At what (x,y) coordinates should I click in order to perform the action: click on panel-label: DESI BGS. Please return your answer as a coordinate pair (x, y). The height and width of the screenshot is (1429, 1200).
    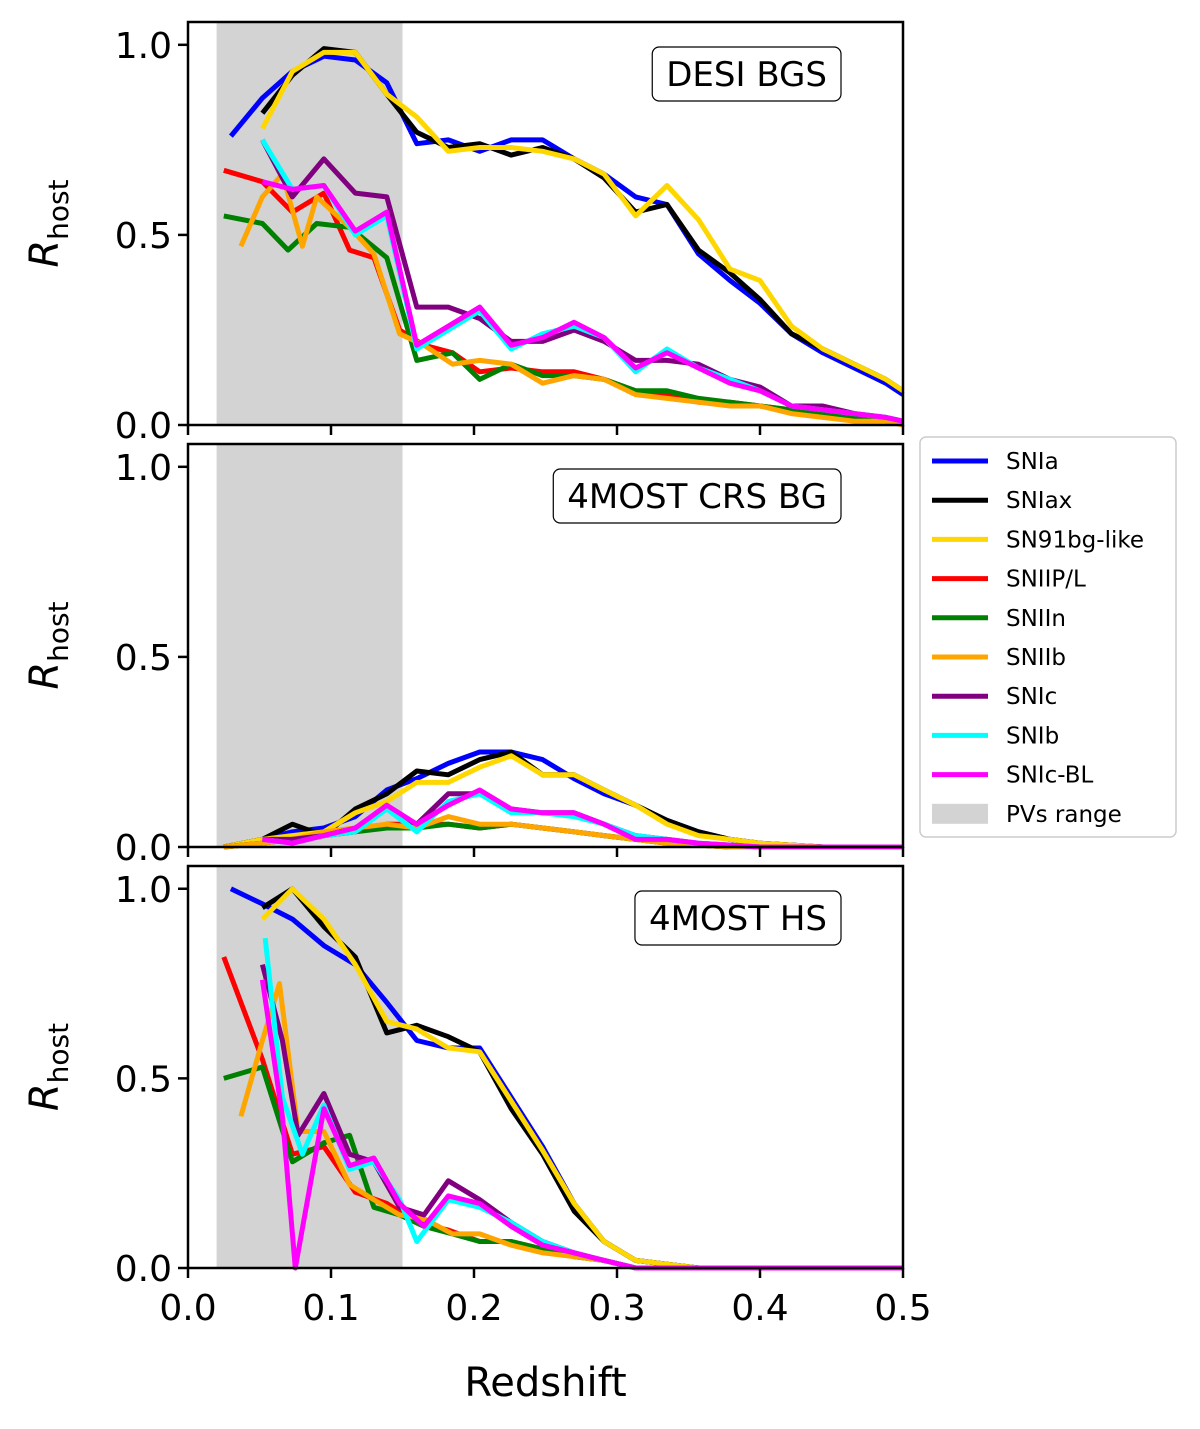
    Looking at the image, I should click on (746, 75).